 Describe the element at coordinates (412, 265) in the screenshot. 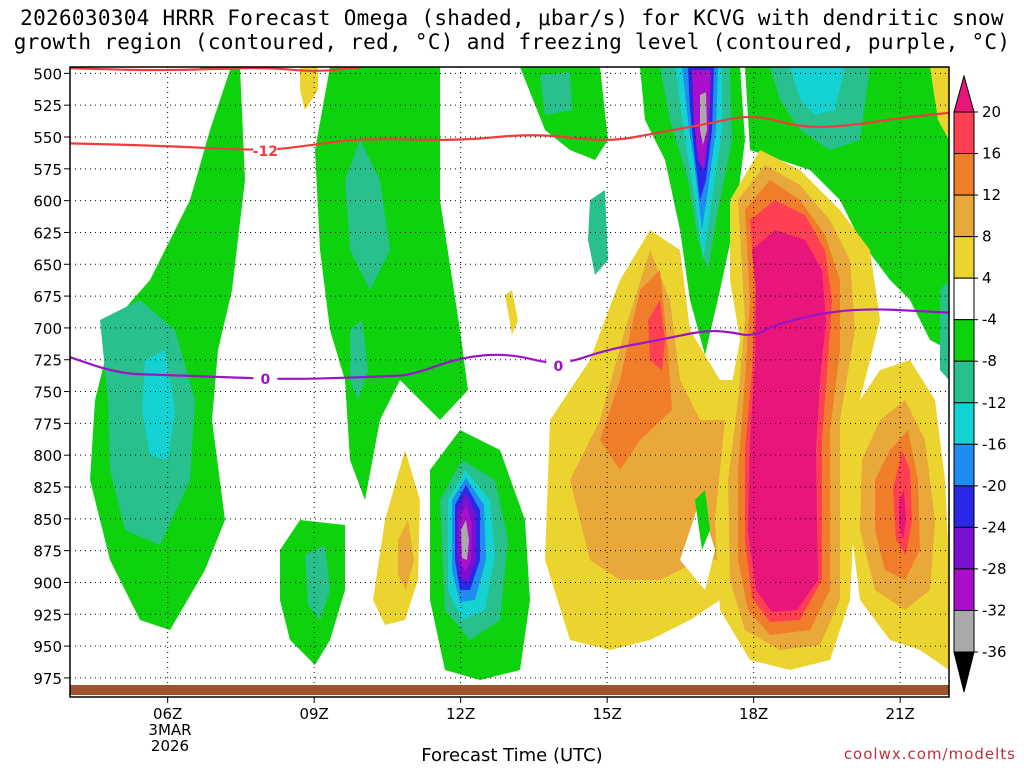

I see `contour-labels: -12 0 0` at that location.